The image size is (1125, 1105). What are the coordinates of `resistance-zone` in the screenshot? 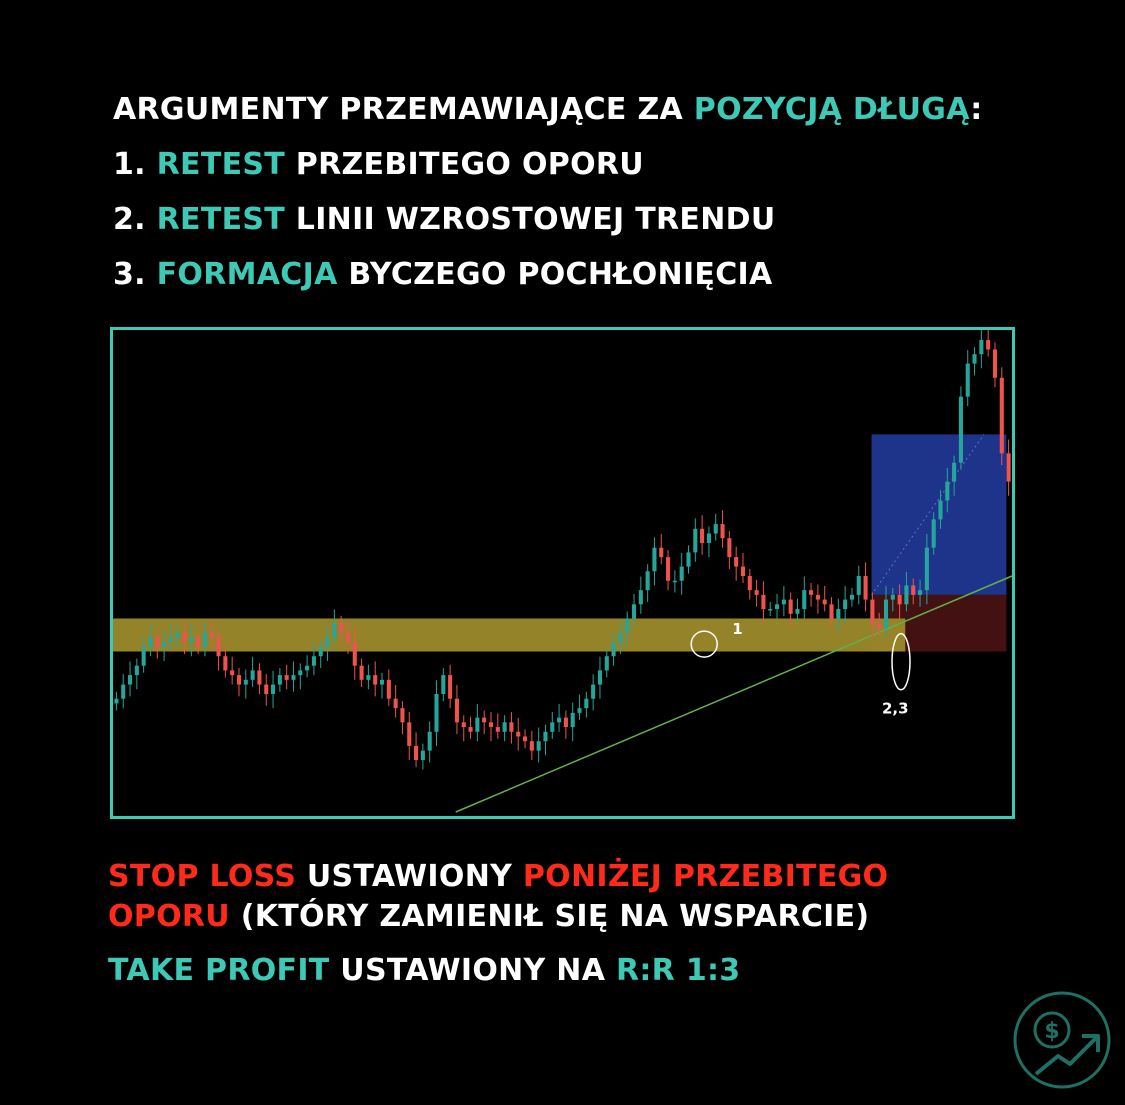 It's located at (509, 635).